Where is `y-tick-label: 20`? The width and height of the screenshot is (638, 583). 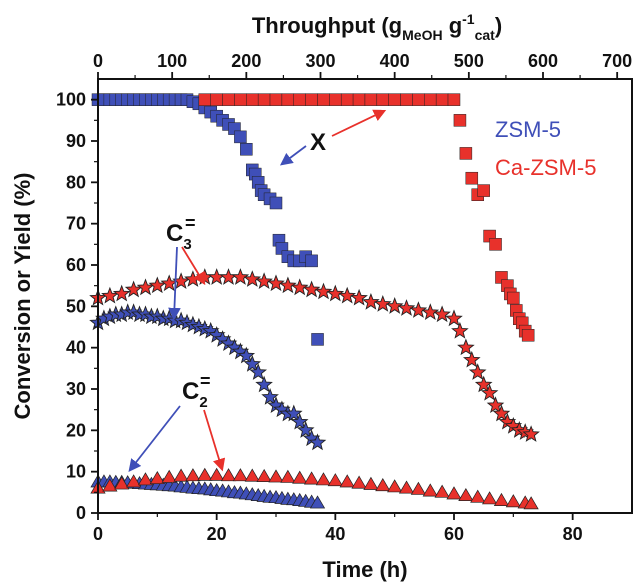 y-tick-label: 20 is located at coordinates (76, 430).